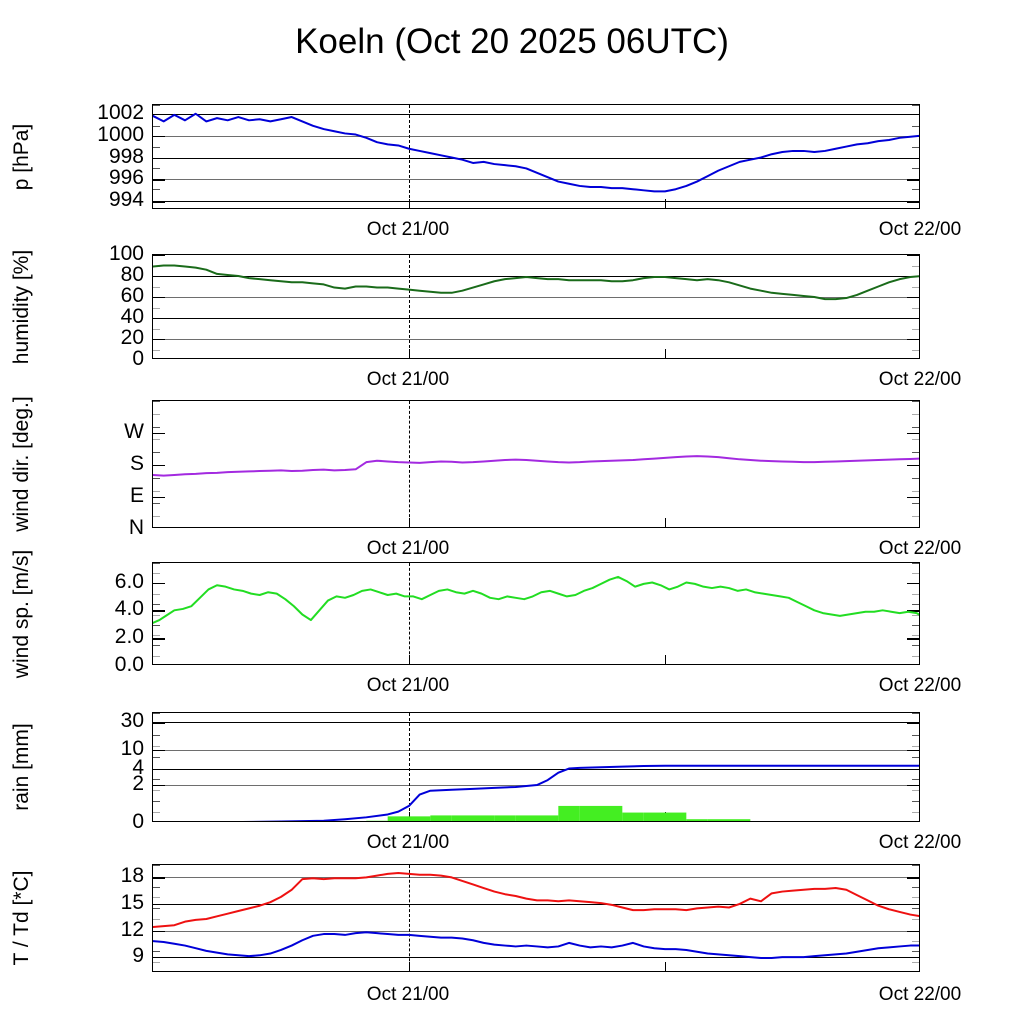  Describe the element at coordinates (21, 306) in the screenshot. I see `y-axis-title: humidity [%]` at that location.